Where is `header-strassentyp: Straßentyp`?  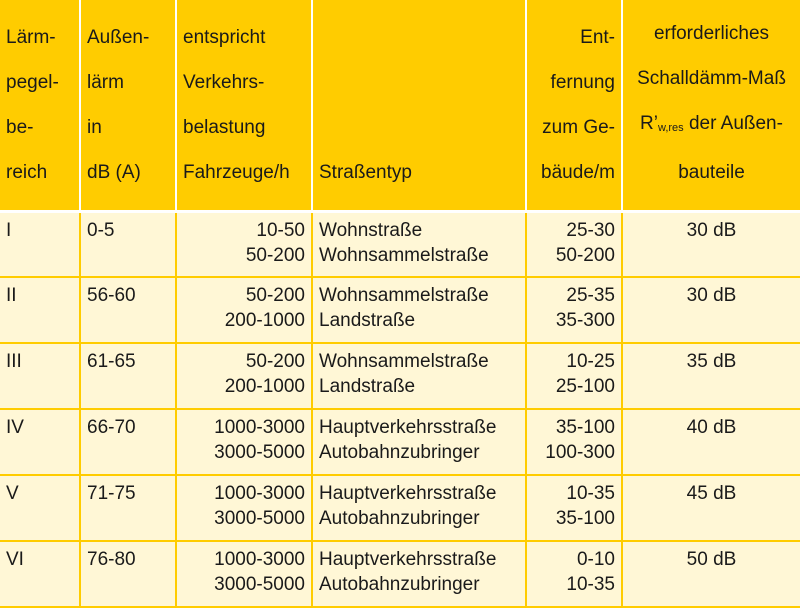
header-strassentyp: Straßentyp is located at coordinates (419, 106).